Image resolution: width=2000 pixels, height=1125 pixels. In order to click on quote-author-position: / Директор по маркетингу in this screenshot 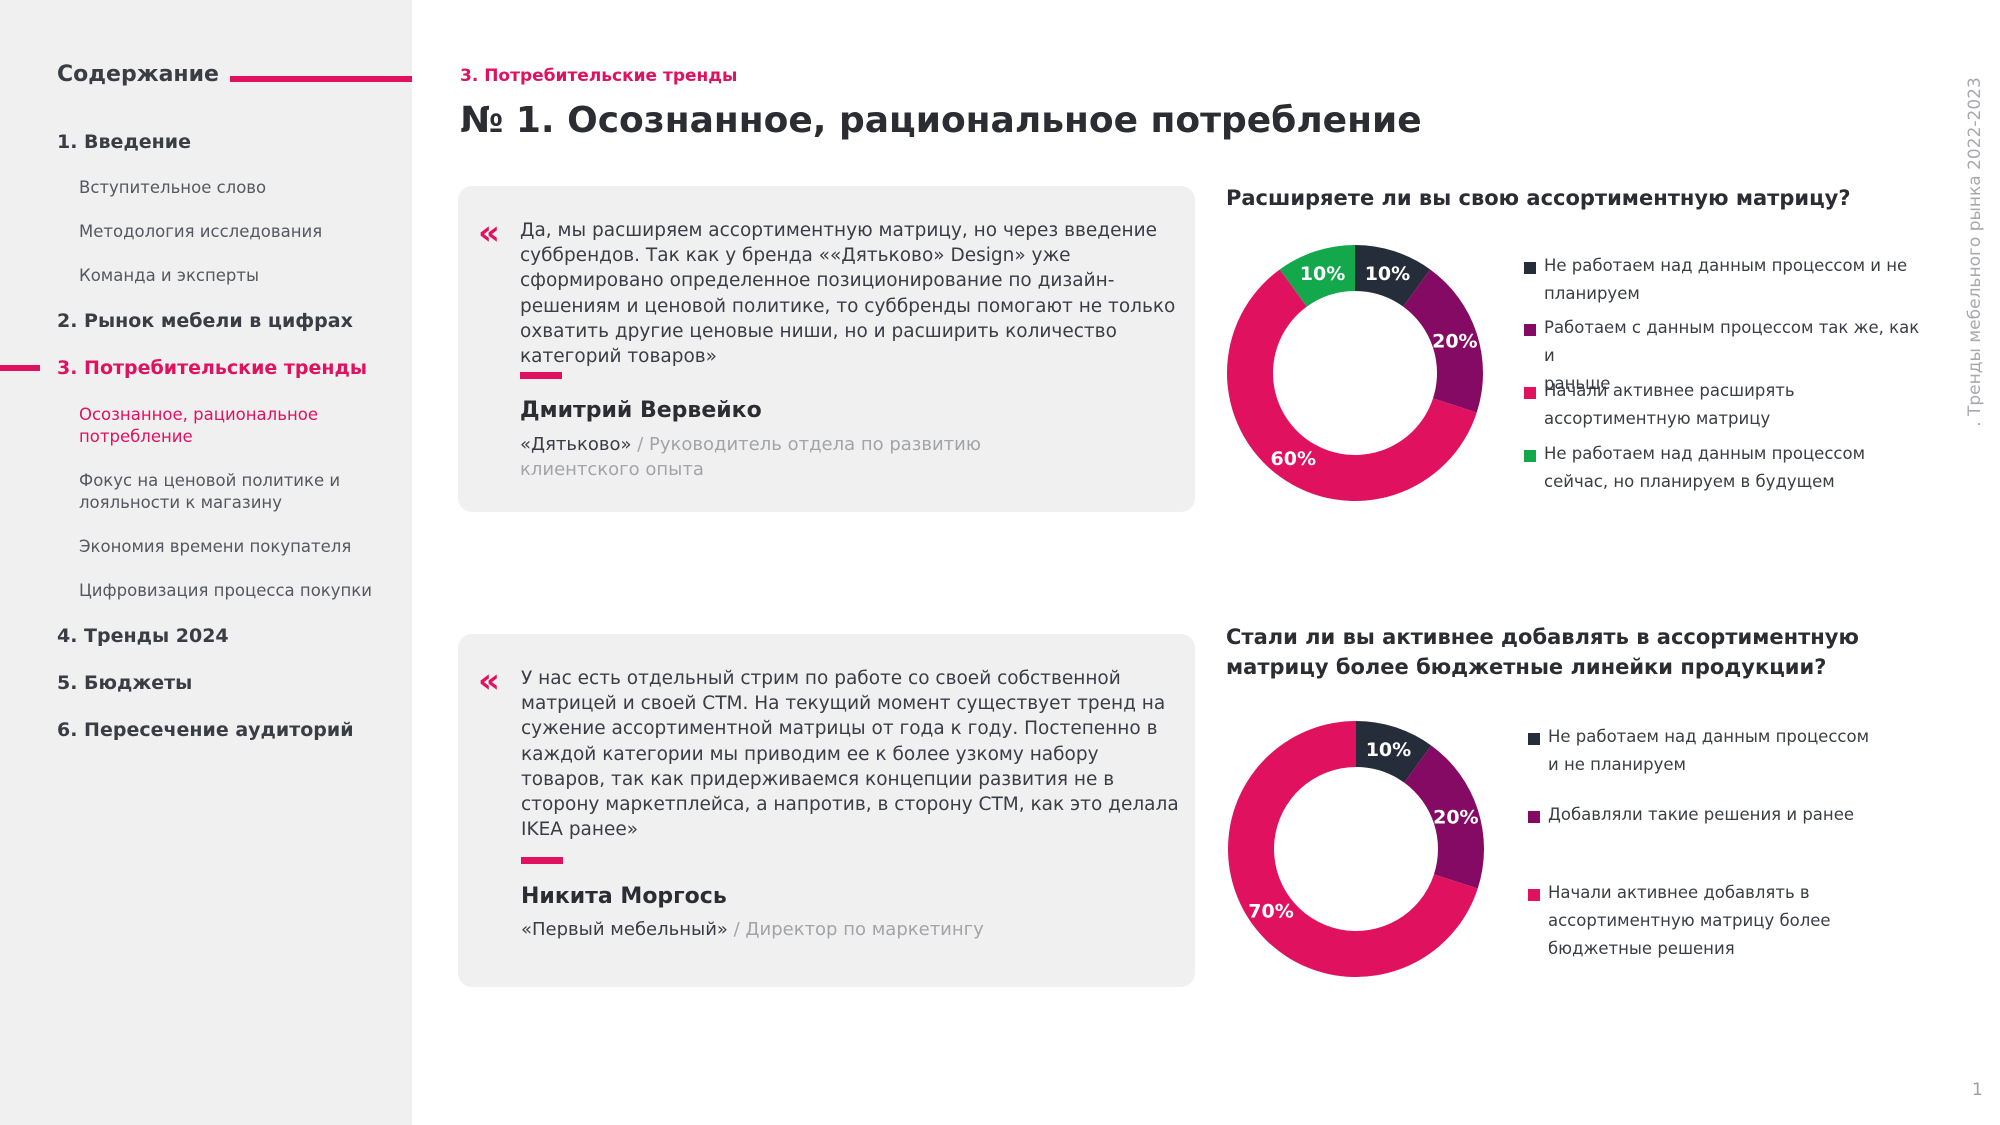, I will do `click(855, 929)`.